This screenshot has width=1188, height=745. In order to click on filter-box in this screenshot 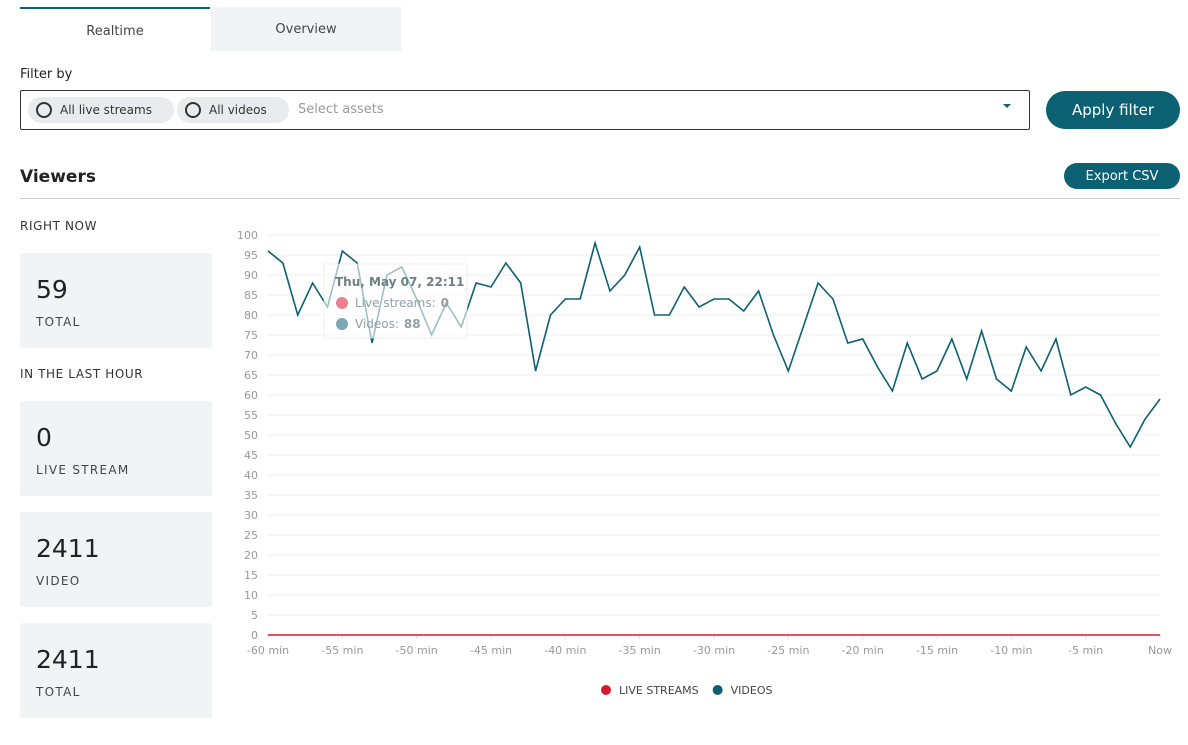, I will do `click(525, 110)`.